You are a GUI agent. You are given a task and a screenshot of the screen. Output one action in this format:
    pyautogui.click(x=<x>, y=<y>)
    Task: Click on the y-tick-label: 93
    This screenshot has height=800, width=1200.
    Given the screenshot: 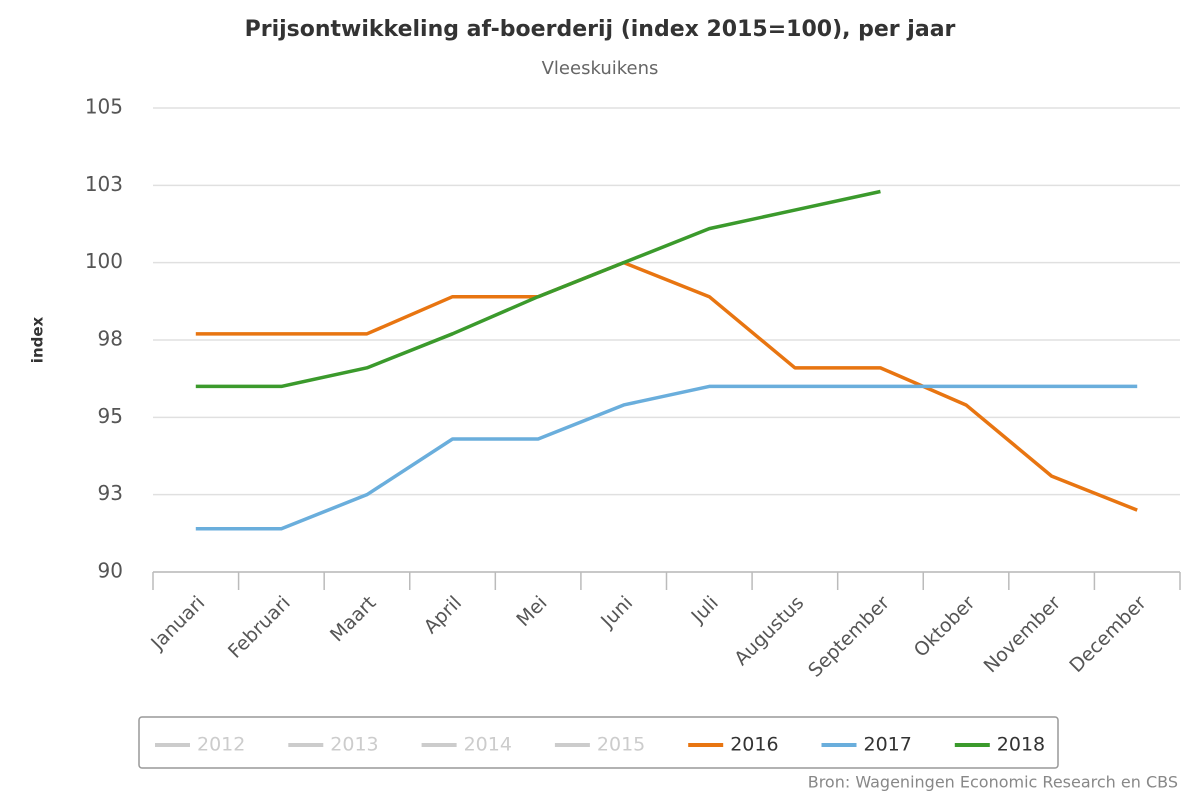 What is the action you would take?
    pyautogui.click(x=110, y=493)
    